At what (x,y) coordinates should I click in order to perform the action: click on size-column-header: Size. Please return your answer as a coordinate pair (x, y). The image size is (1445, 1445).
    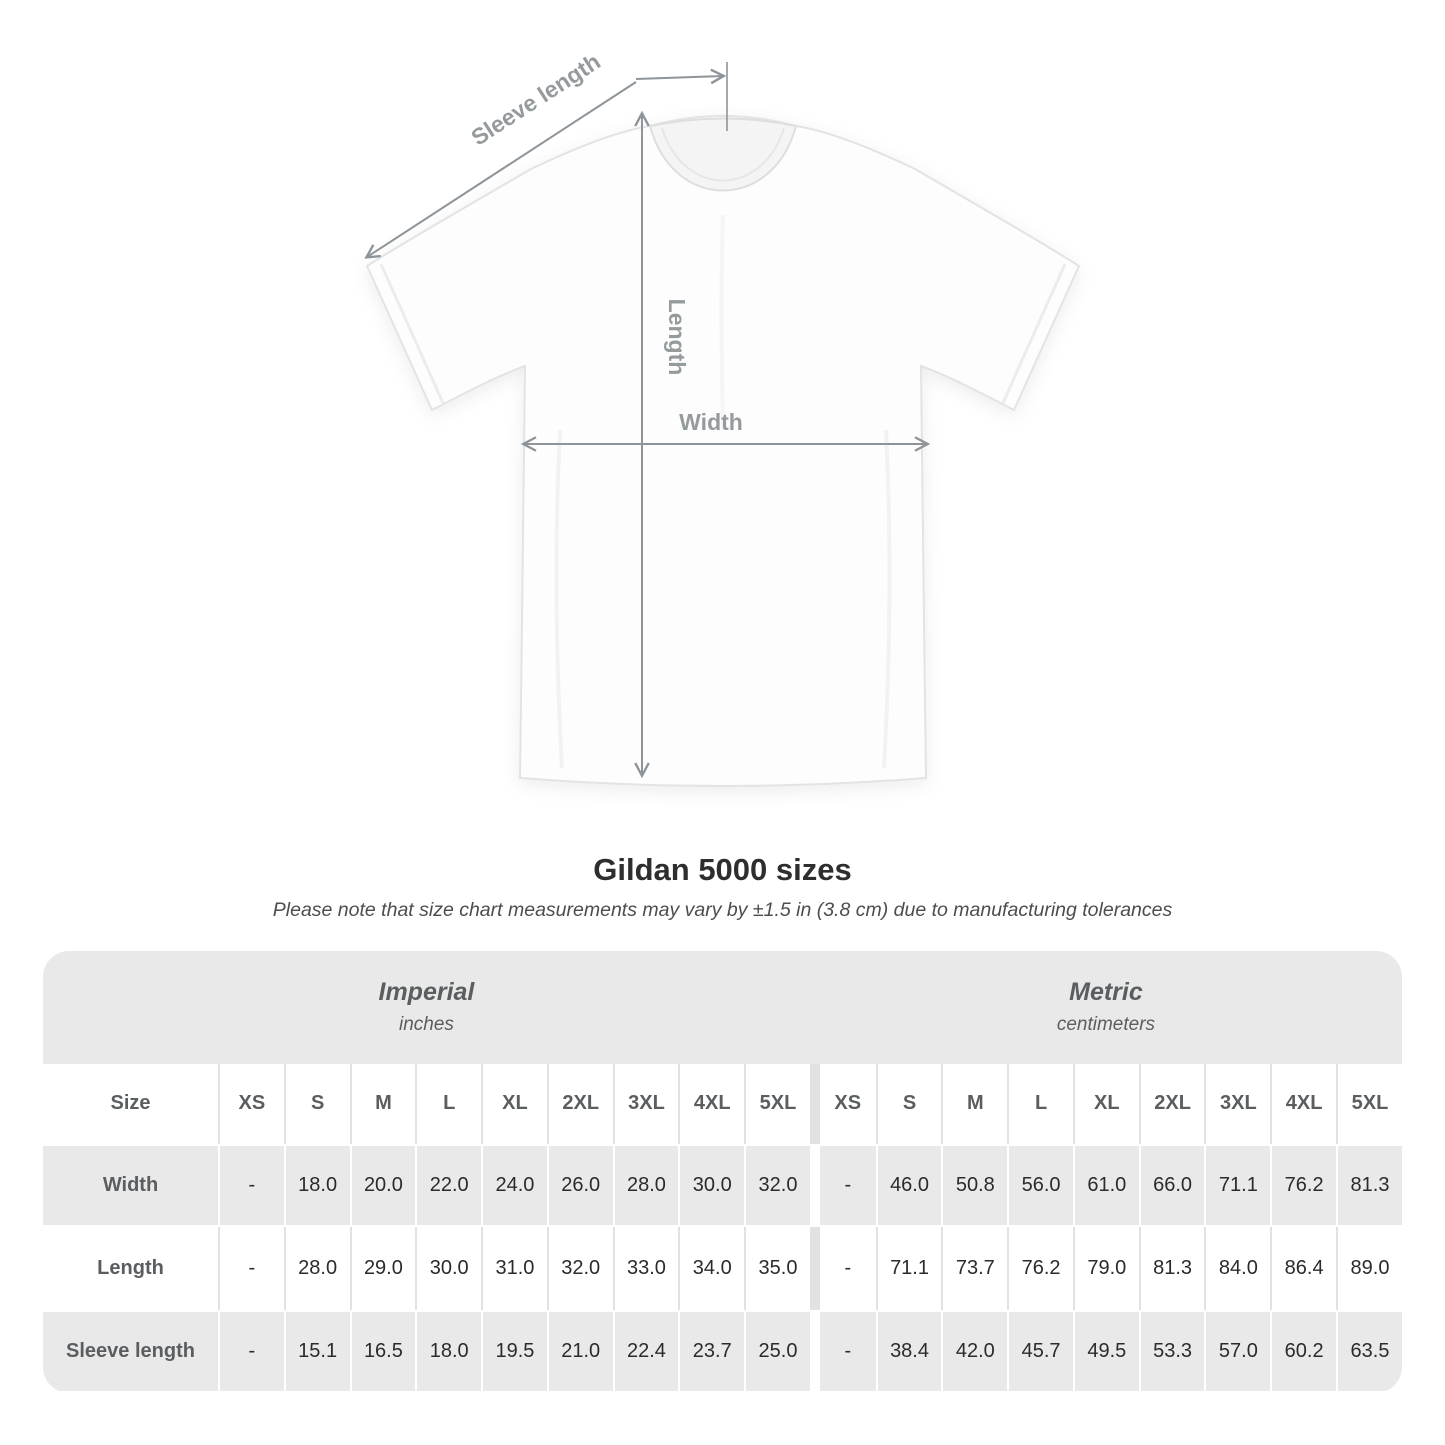
    Looking at the image, I should click on (130, 1103).